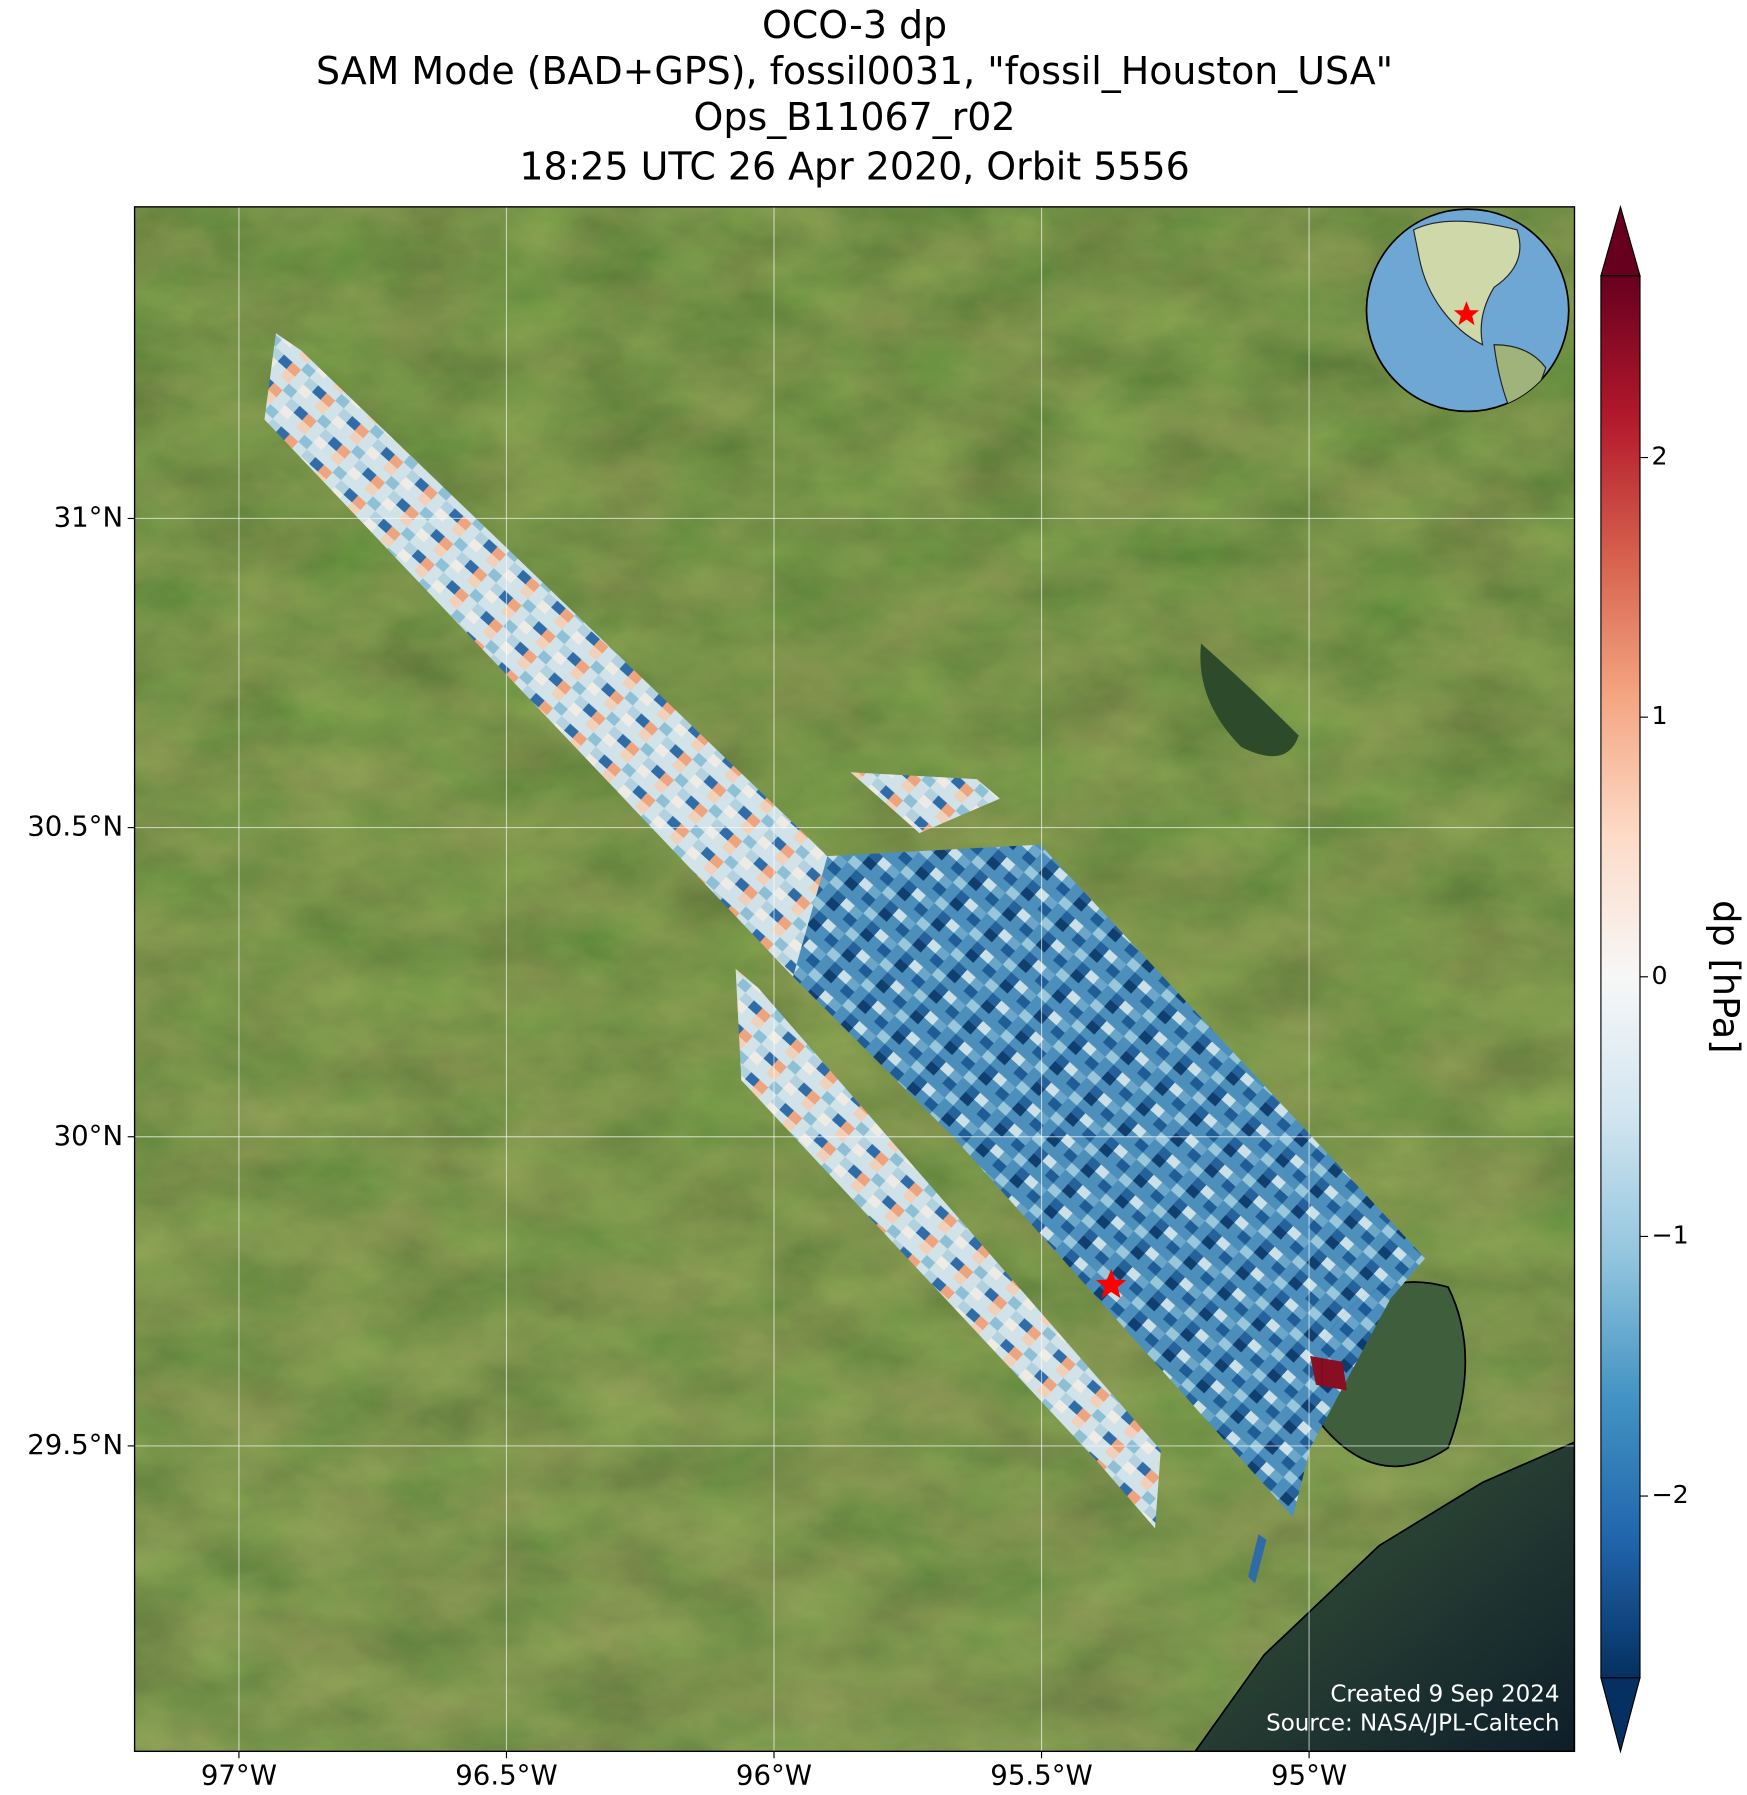 This screenshot has height=1795, width=1747. I want to click on colorbar-scale, so click(1620, 977).